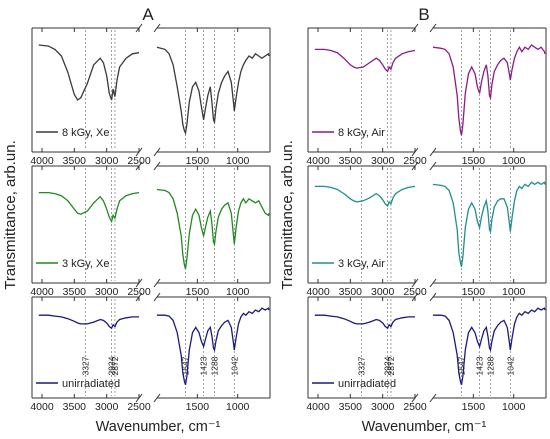  Describe the element at coordinates (85, 133) in the screenshot. I see `legend-label: 8 kGy, Xe` at that location.